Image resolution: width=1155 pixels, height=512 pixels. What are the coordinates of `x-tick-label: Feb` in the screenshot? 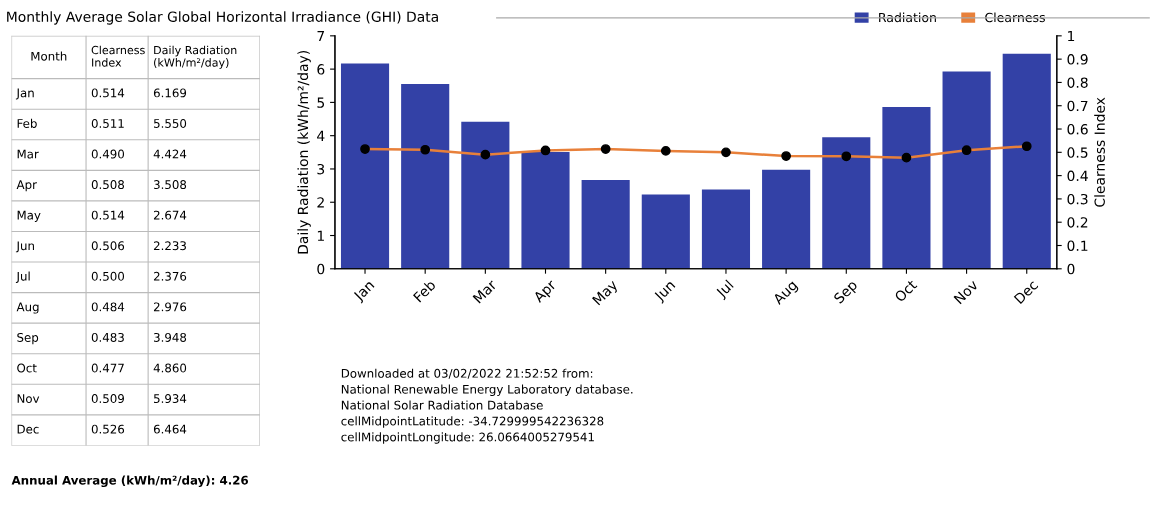 It's located at (424, 291).